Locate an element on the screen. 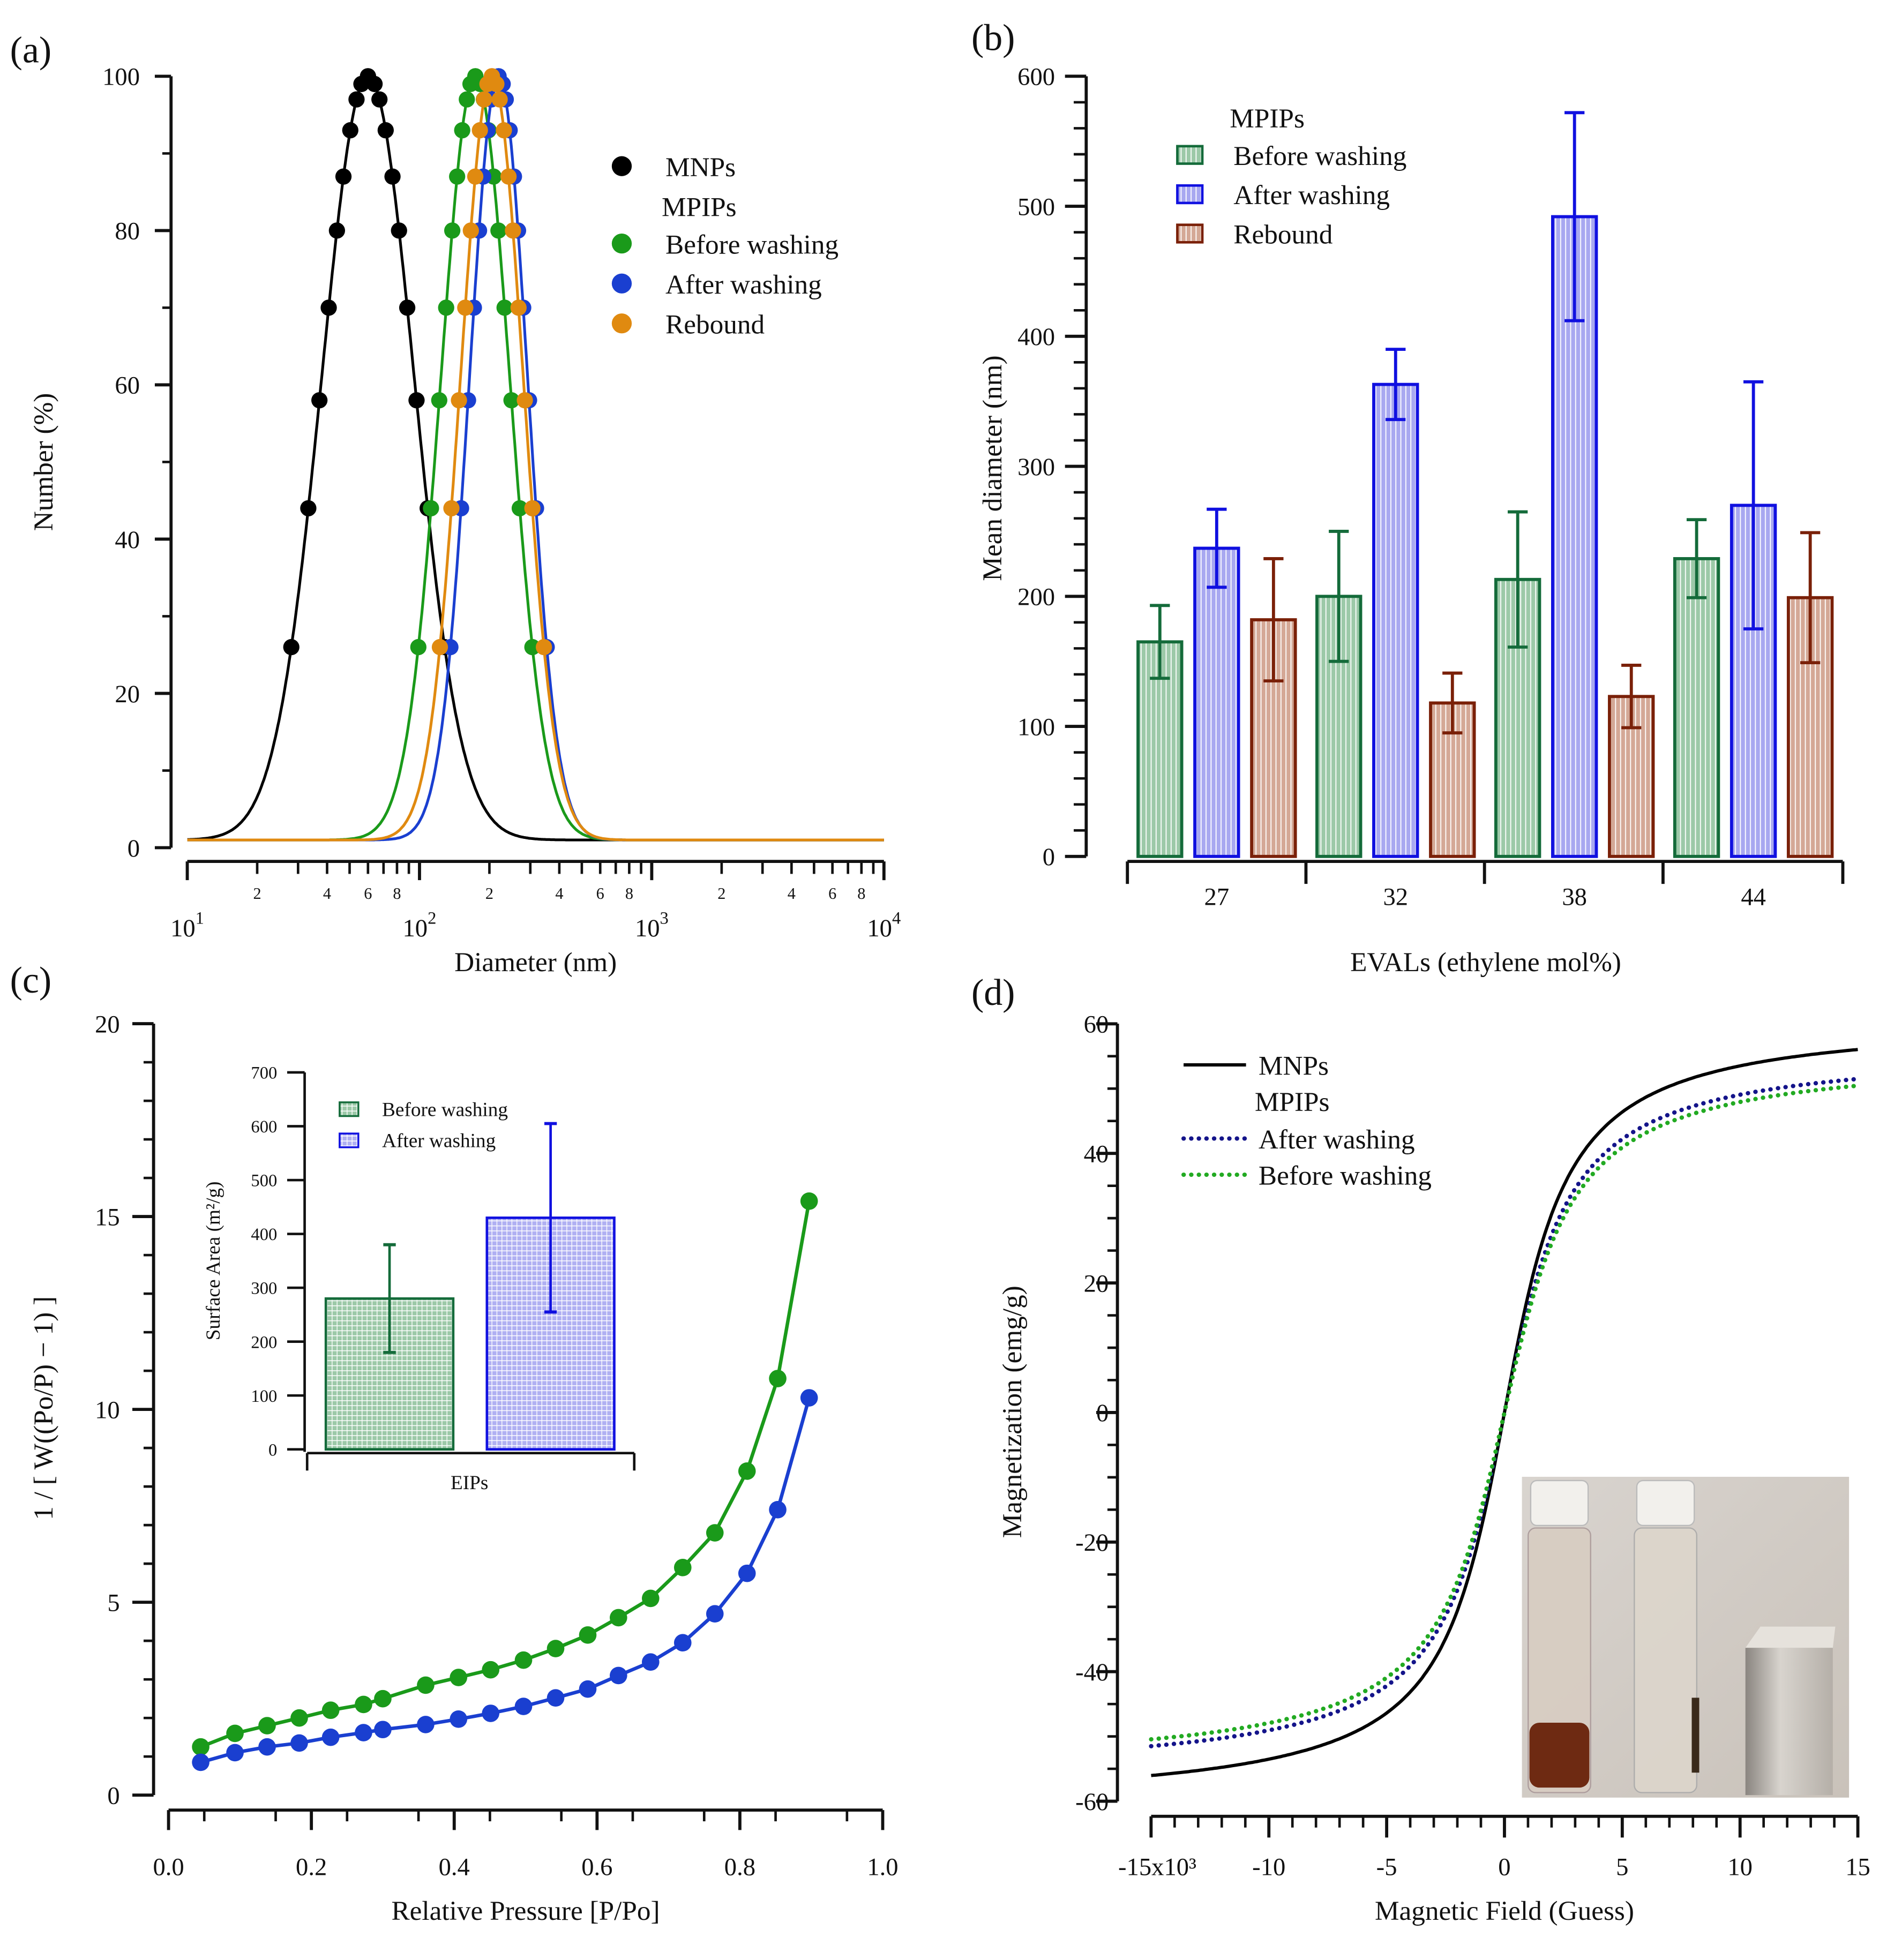  vials-photo is located at coordinates (1686, 1637).